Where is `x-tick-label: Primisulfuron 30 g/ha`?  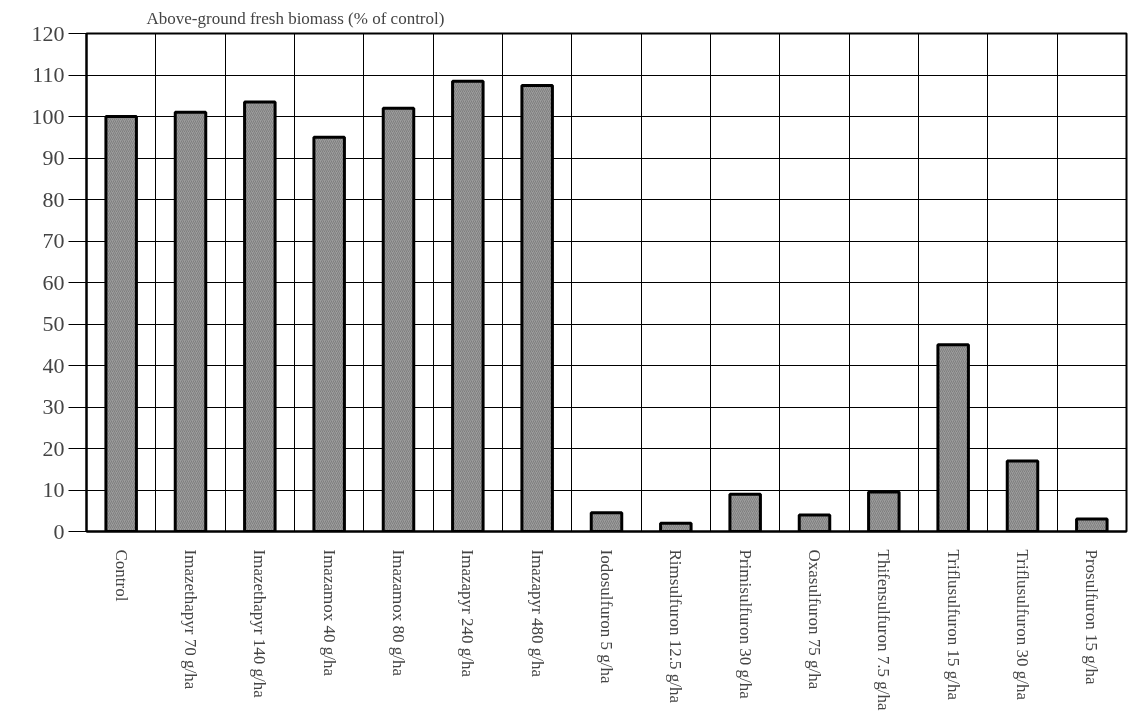 x-tick-label: Primisulfuron 30 g/ha is located at coordinates (745, 624).